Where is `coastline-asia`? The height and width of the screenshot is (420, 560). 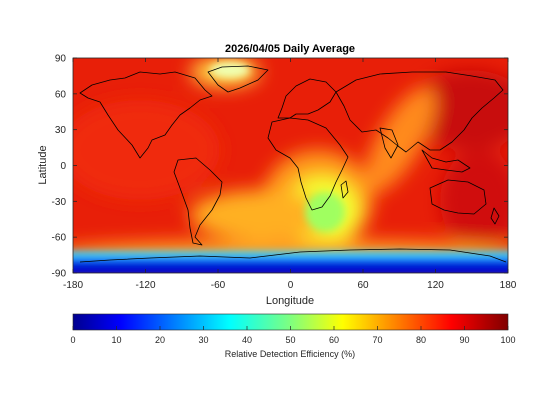 coastline-asia is located at coordinates (419, 112).